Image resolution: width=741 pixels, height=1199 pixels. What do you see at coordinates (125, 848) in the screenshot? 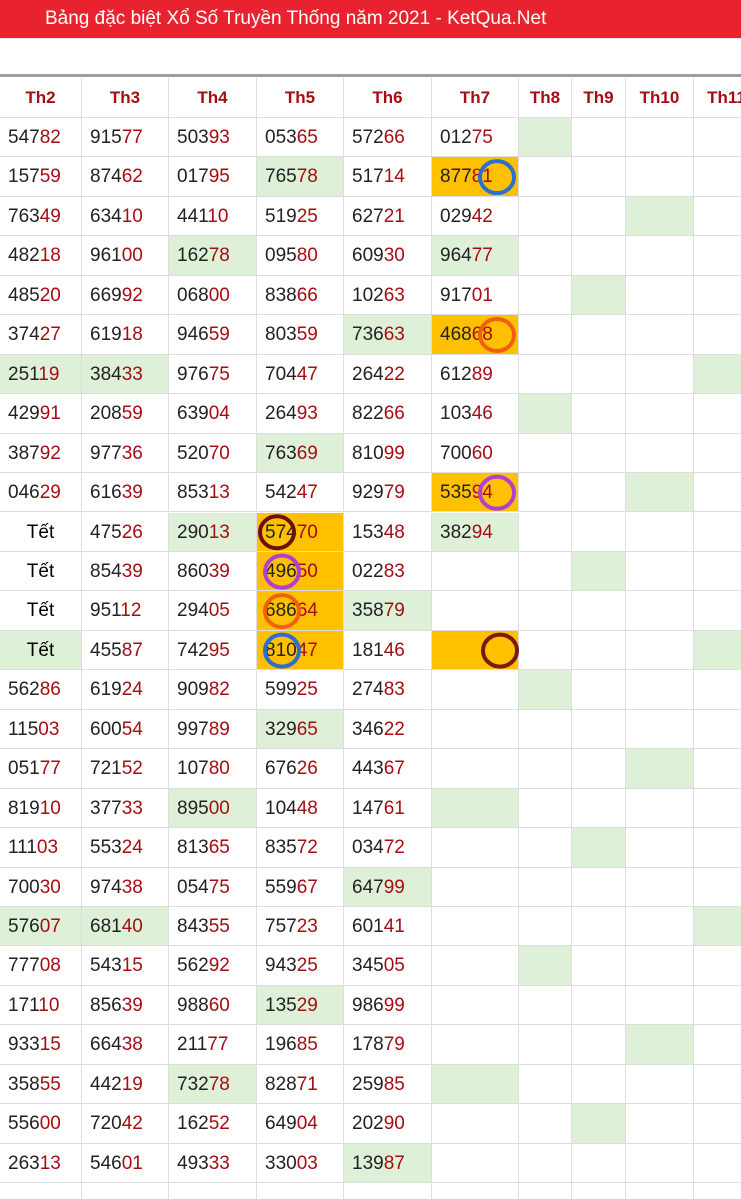
I see `table-cell: 55324` at bounding box center [125, 848].